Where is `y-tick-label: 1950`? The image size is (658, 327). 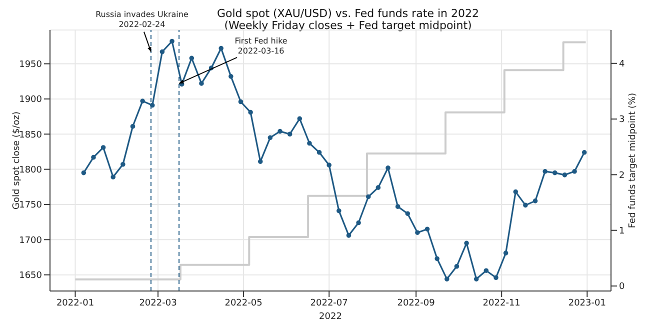
y-tick-label: 1950 is located at coordinates (30, 65).